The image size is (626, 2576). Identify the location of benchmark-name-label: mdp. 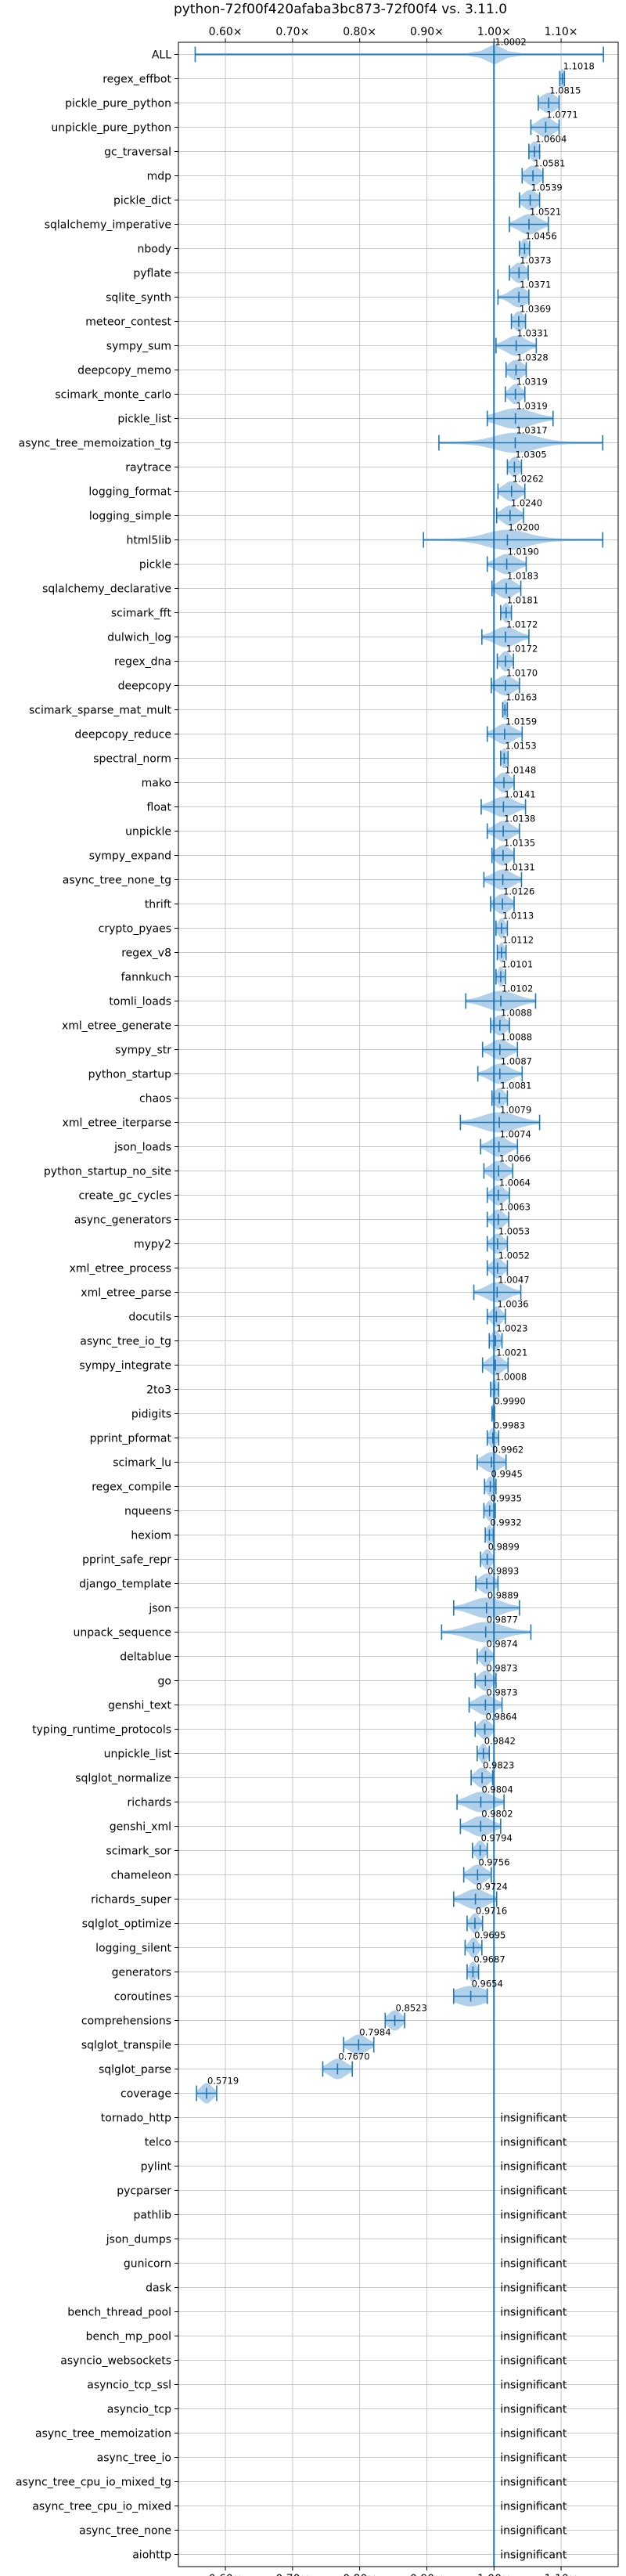
(159, 177).